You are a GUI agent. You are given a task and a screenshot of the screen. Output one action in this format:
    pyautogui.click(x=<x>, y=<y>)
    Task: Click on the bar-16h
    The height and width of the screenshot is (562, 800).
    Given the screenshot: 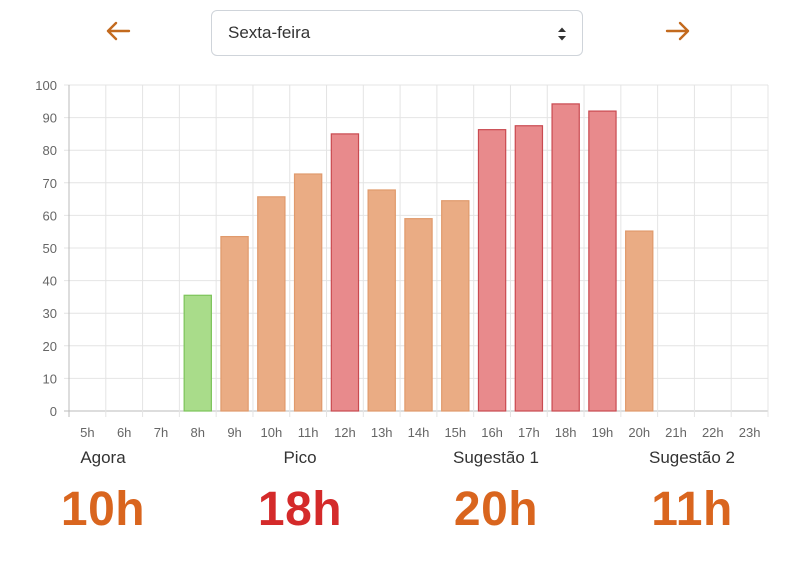 What is the action you would take?
    pyautogui.click(x=492, y=270)
    